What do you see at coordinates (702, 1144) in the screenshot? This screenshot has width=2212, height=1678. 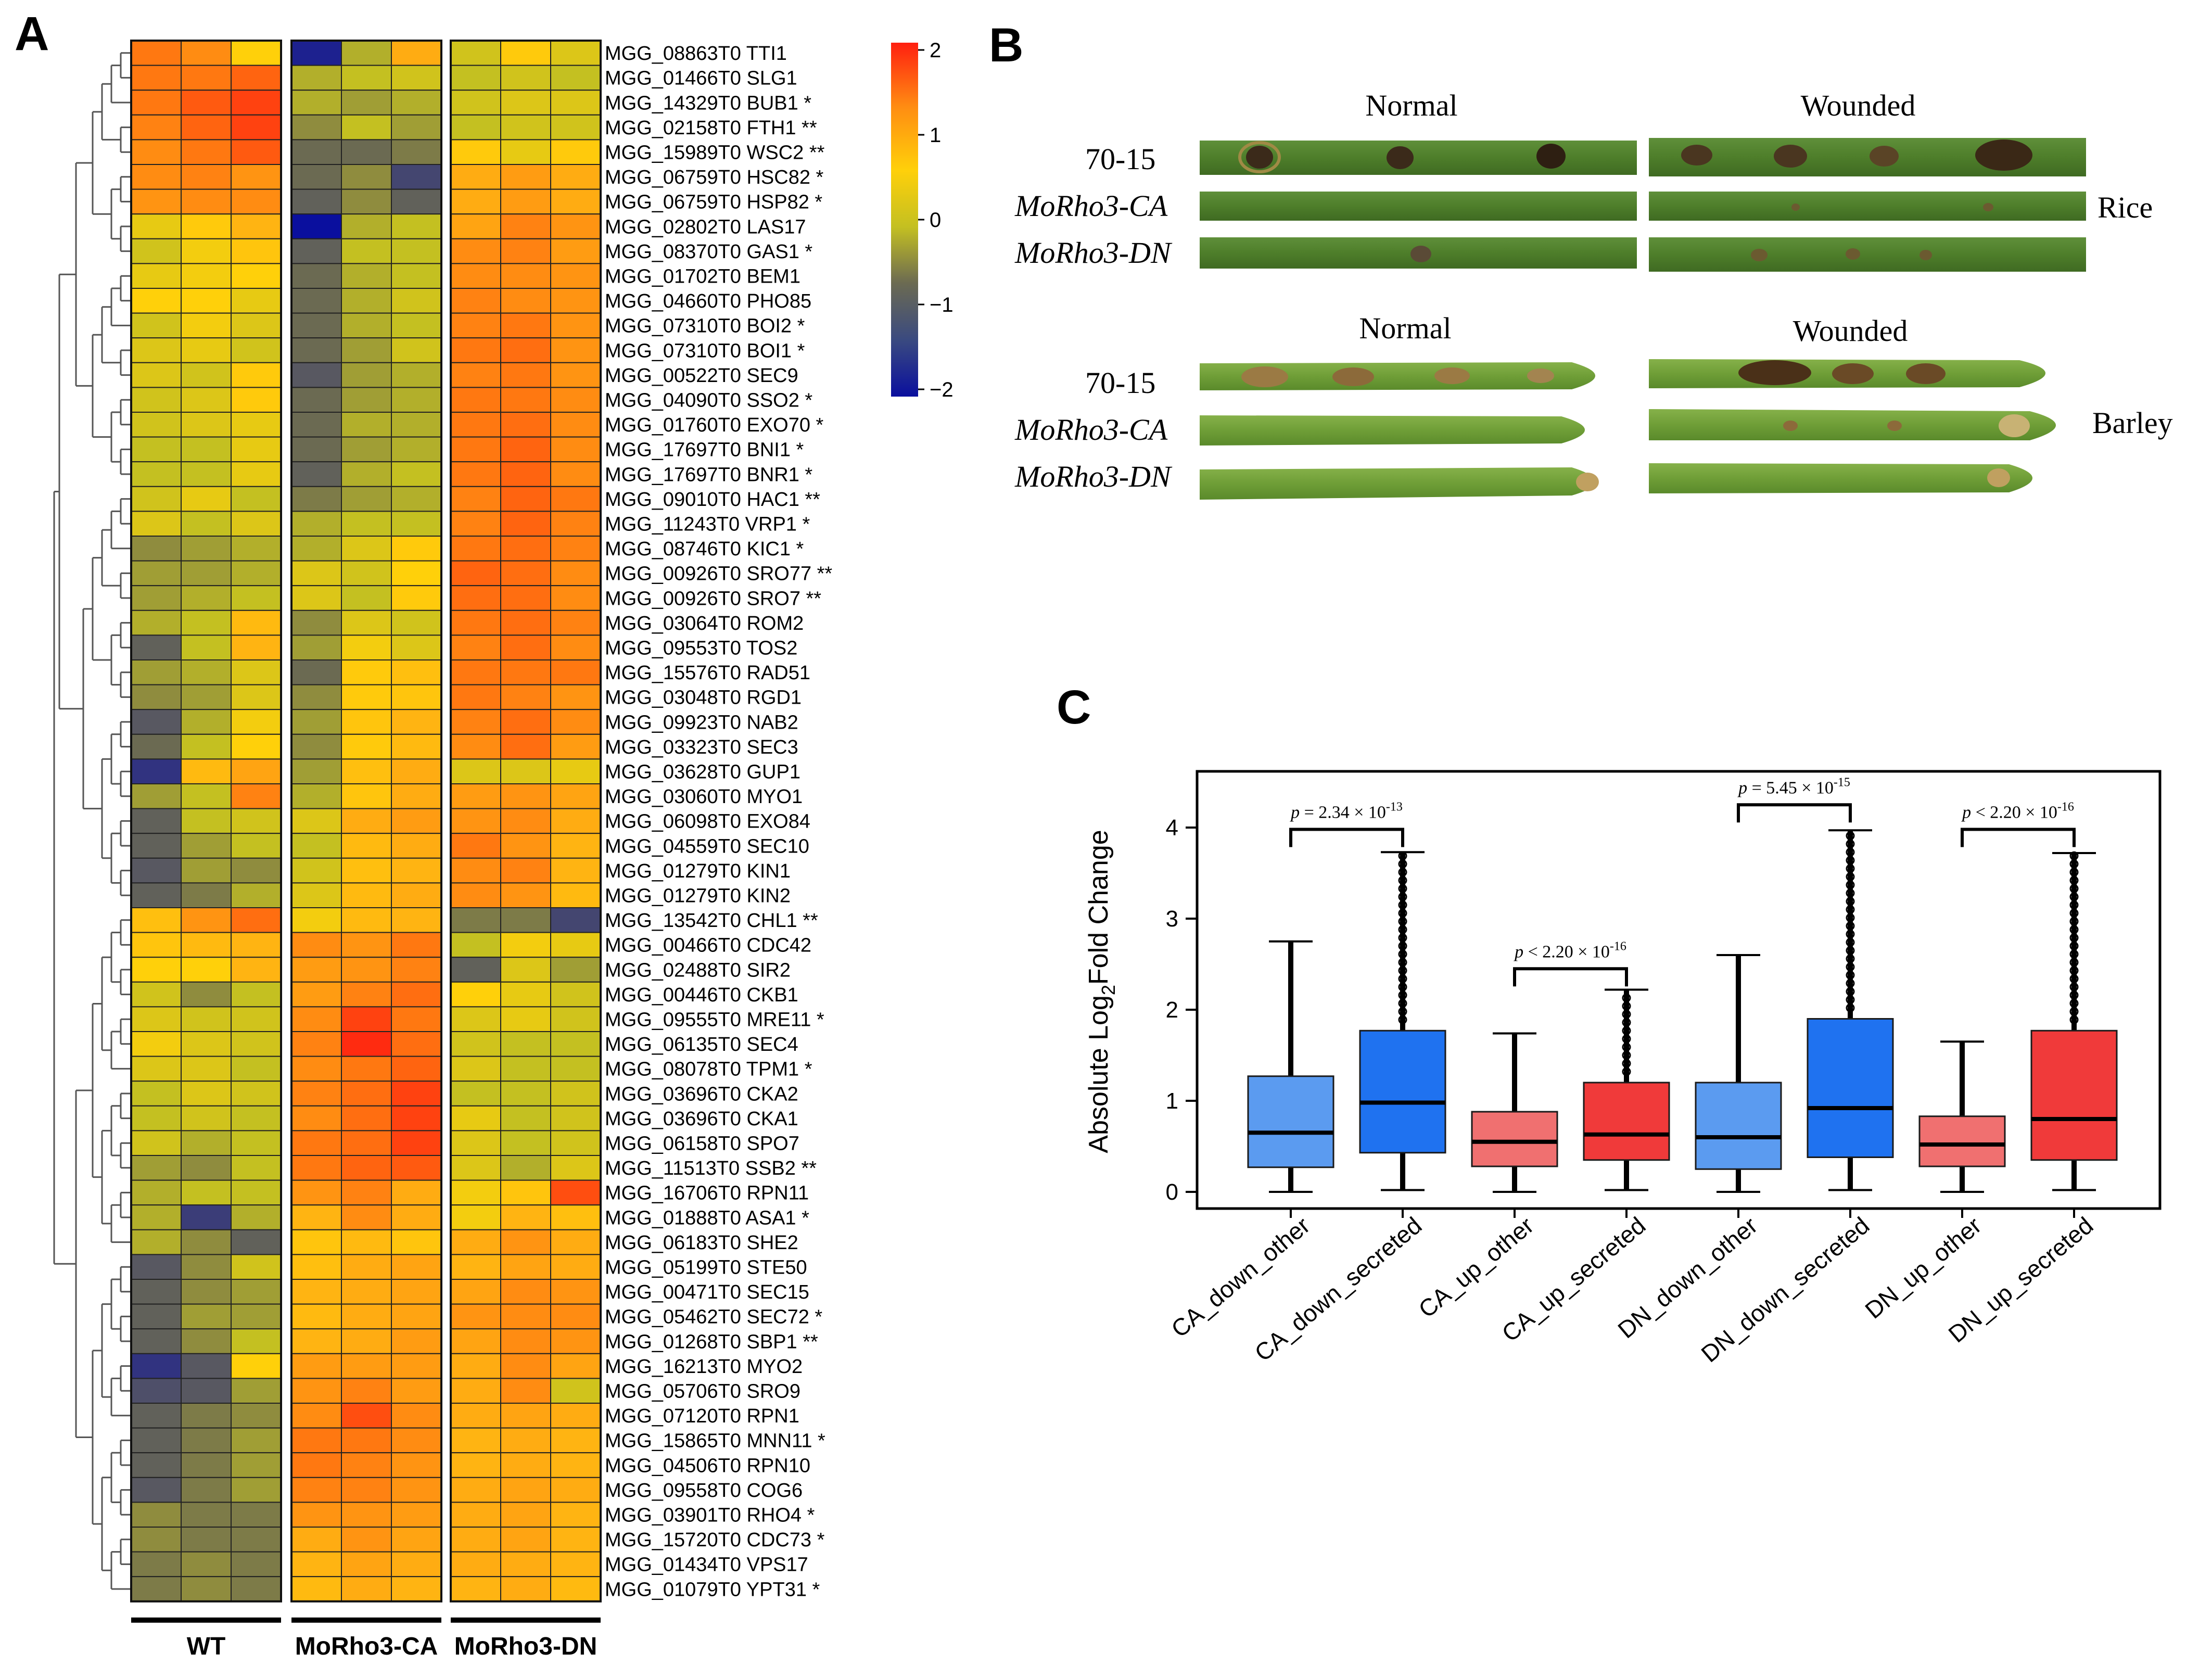 I see `gene-label: MGG_06158T0 SPO7` at bounding box center [702, 1144].